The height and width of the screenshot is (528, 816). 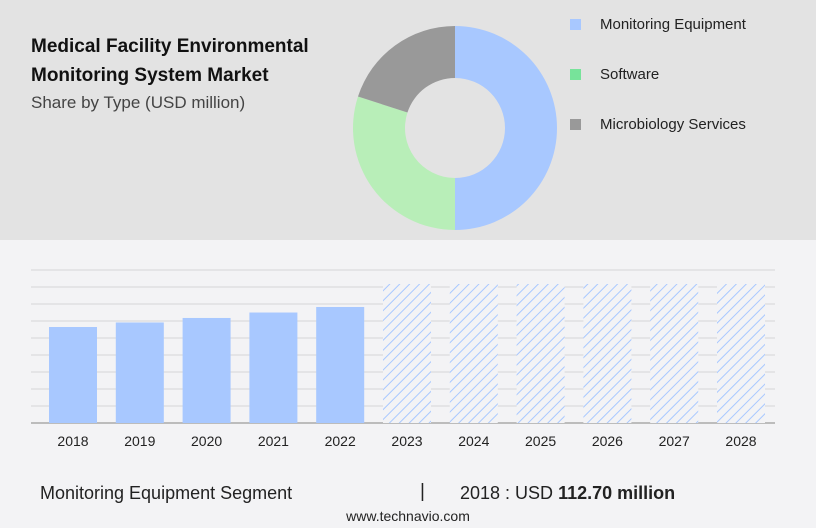 I want to click on legend-label: Monitoring Equipment, so click(x=673, y=24).